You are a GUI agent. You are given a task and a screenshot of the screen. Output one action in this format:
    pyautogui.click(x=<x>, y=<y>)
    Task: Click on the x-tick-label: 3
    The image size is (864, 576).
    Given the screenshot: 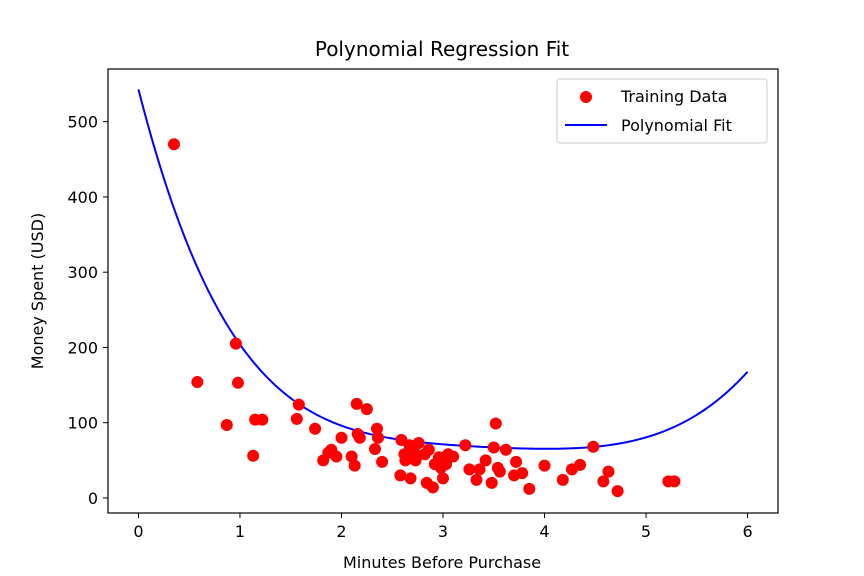 What is the action you would take?
    pyautogui.click(x=443, y=531)
    